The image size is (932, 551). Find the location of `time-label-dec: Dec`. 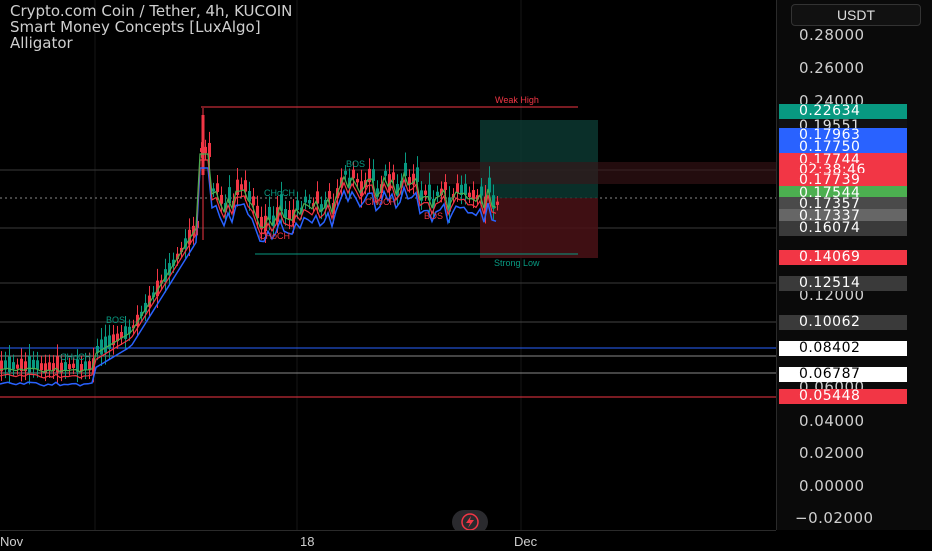

time-label-dec: Dec is located at coordinates (526, 541).